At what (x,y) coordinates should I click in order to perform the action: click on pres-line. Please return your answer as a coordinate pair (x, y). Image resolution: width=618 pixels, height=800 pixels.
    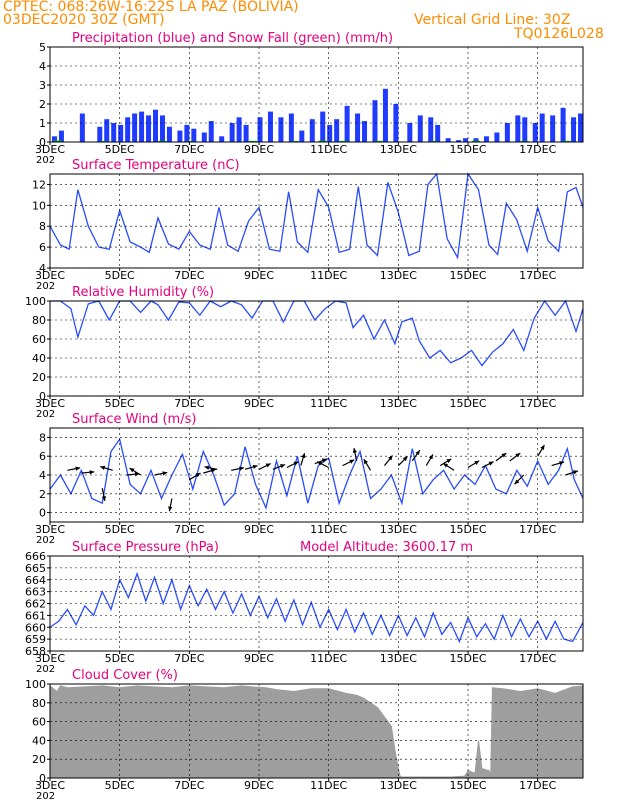
    Looking at the image, I should click on (316, 607).